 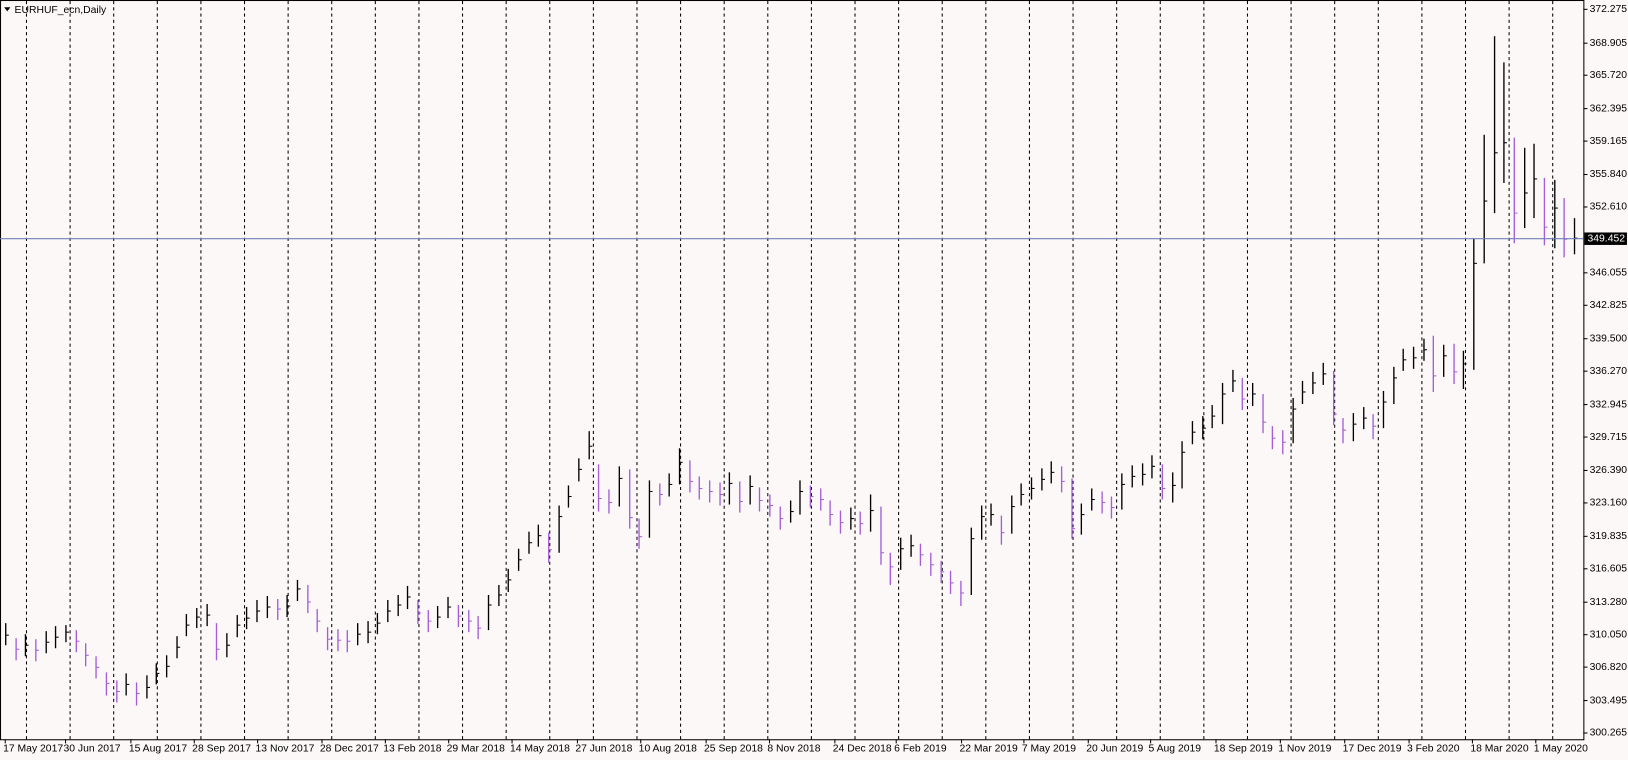 I want to click on y-tick-label: 339.500, so click(x=1609, y=338).